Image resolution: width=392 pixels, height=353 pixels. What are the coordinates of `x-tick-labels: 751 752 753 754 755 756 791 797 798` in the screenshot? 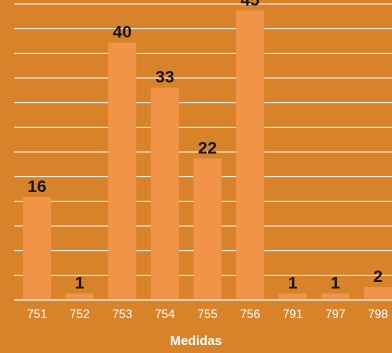 It's located at (207, 314).